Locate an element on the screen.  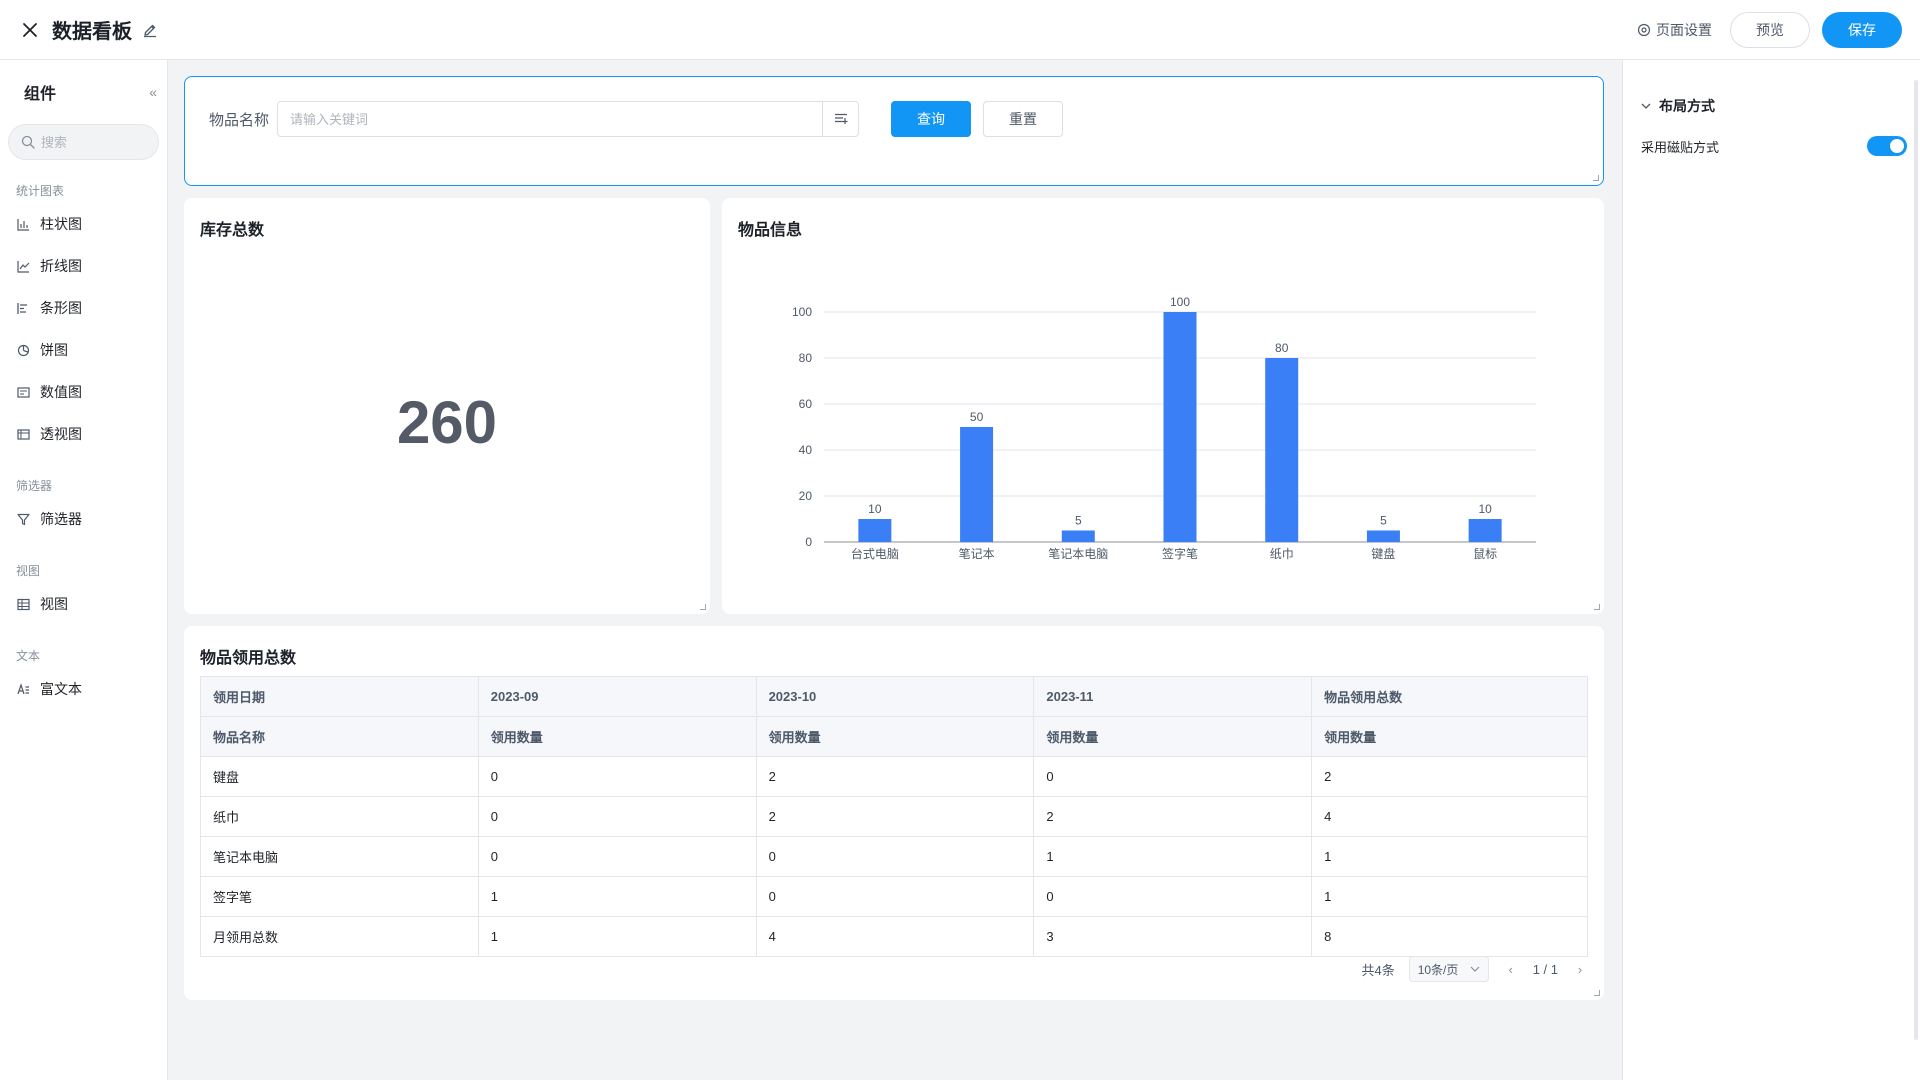
item-name-field is located at coordinates (568, 119).